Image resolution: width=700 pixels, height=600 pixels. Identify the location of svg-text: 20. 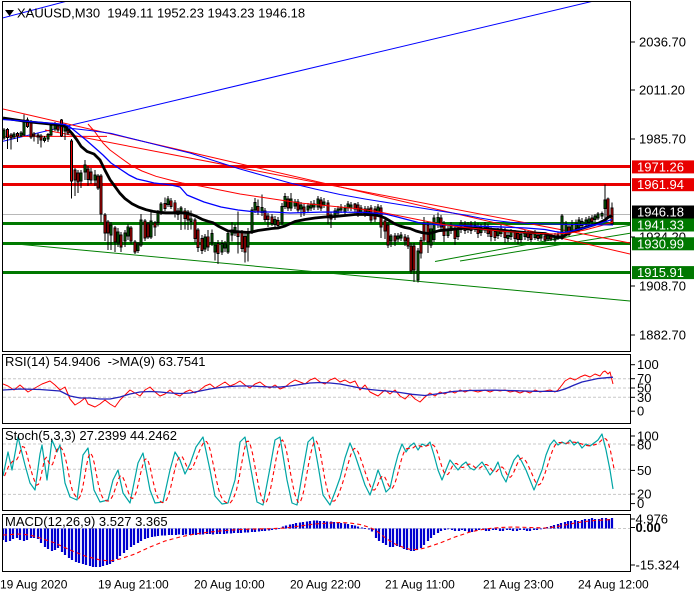
(644, 494).